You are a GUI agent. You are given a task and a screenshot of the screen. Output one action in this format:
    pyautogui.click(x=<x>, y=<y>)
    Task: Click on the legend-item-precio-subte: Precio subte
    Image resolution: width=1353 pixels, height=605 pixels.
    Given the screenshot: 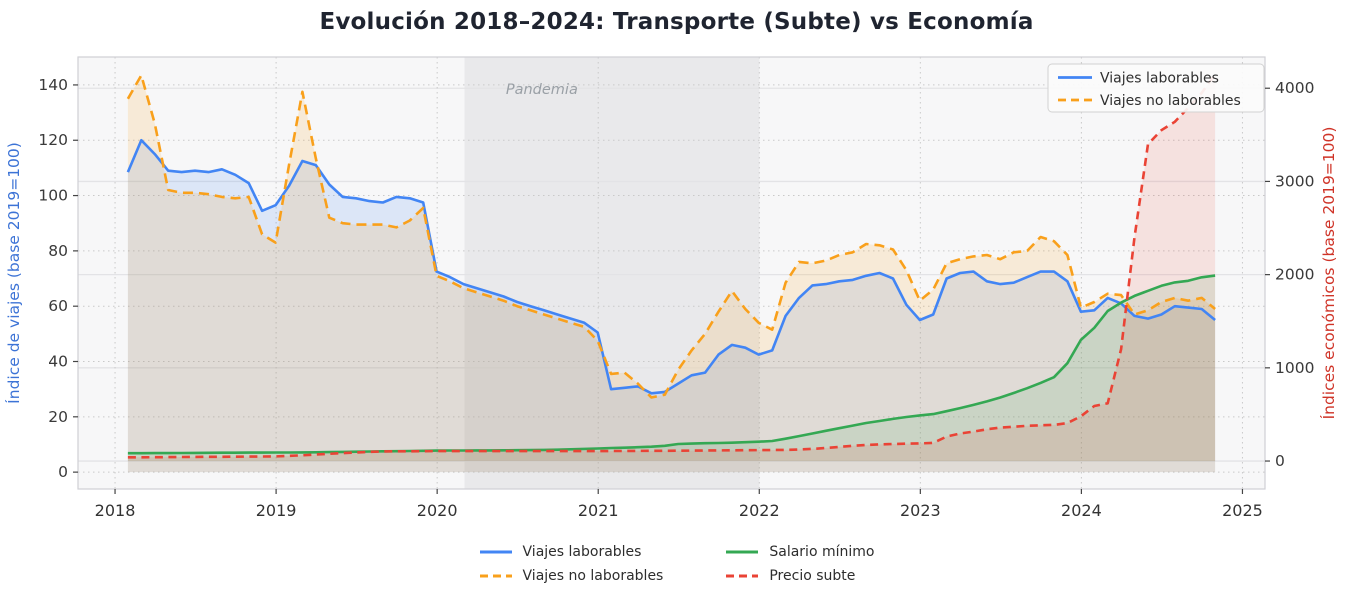 What is the action you would take?
    pyautogui.click(x=799, y=576)
    